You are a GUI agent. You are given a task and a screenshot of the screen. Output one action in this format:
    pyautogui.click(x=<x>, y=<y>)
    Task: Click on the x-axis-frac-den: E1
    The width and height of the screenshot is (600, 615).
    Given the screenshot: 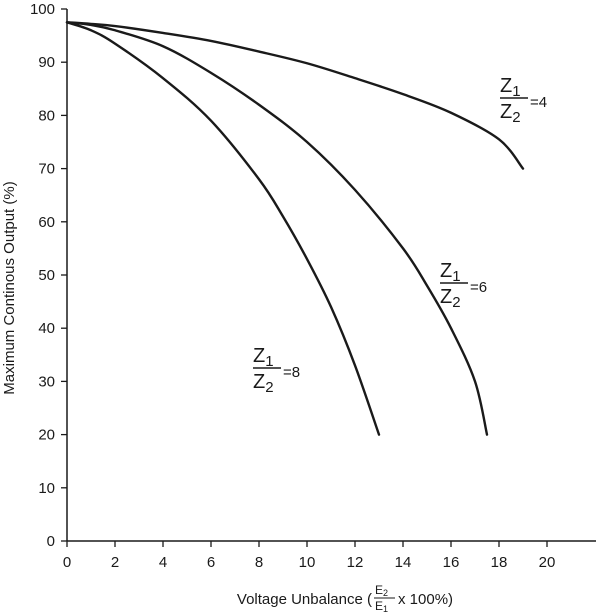 What is the action you would take?
    pyautogui.click(x=381, y=606)
    